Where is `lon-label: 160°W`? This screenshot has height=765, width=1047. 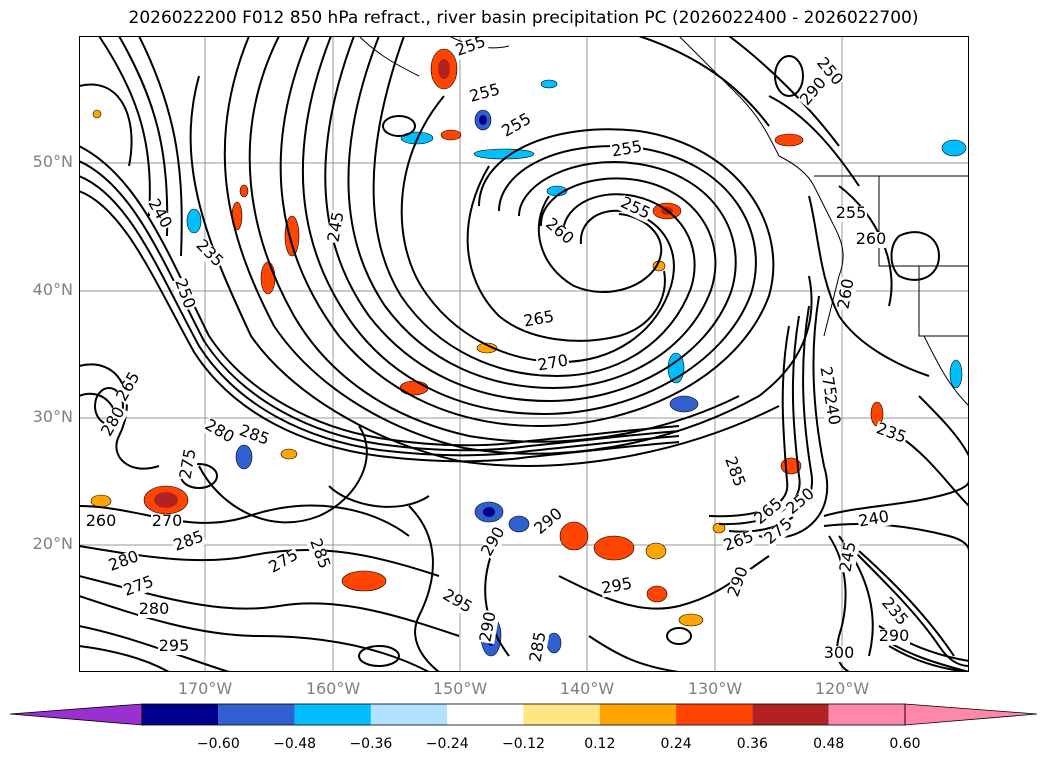 lon-label: 160°W is located at coordinates (333, 688).